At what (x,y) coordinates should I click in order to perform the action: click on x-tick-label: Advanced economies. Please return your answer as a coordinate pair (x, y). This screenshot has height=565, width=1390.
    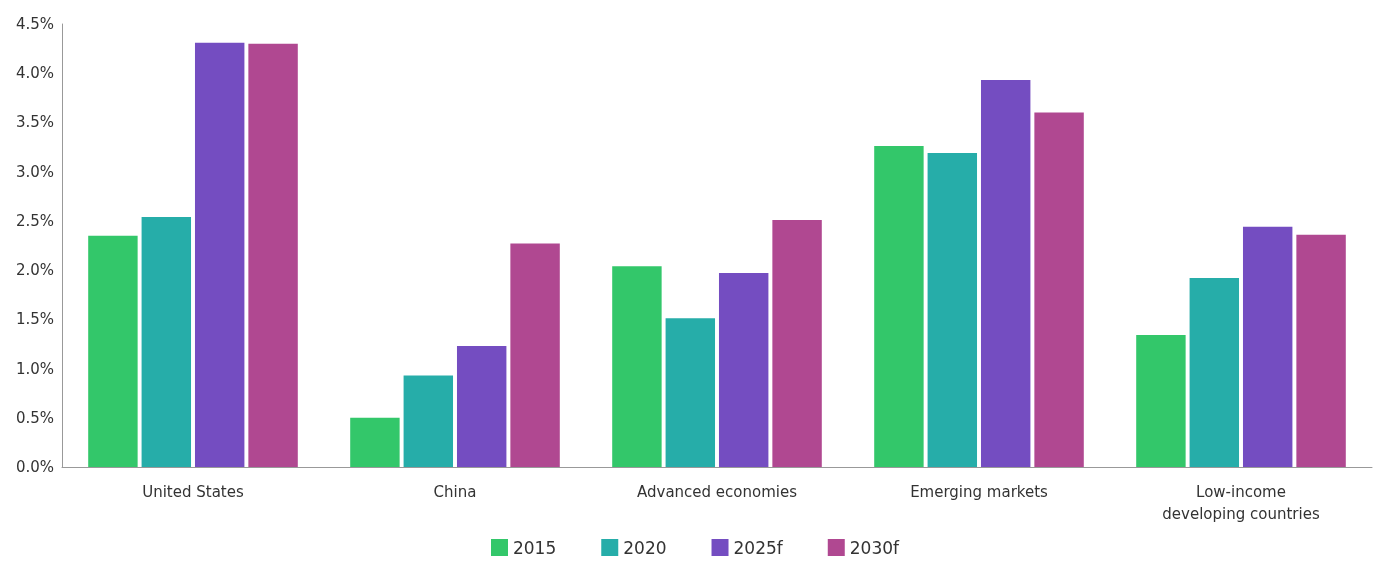
    Looking at the image, I should click on (717, 492).